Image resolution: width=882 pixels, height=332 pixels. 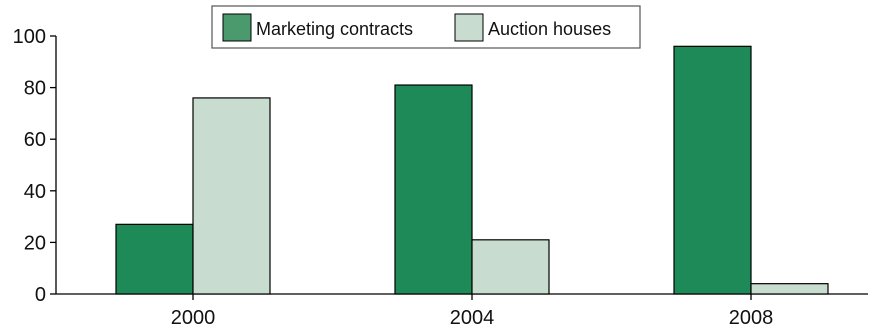 I want to click on x-tick-label: 2000, so click(x=193, y=318).